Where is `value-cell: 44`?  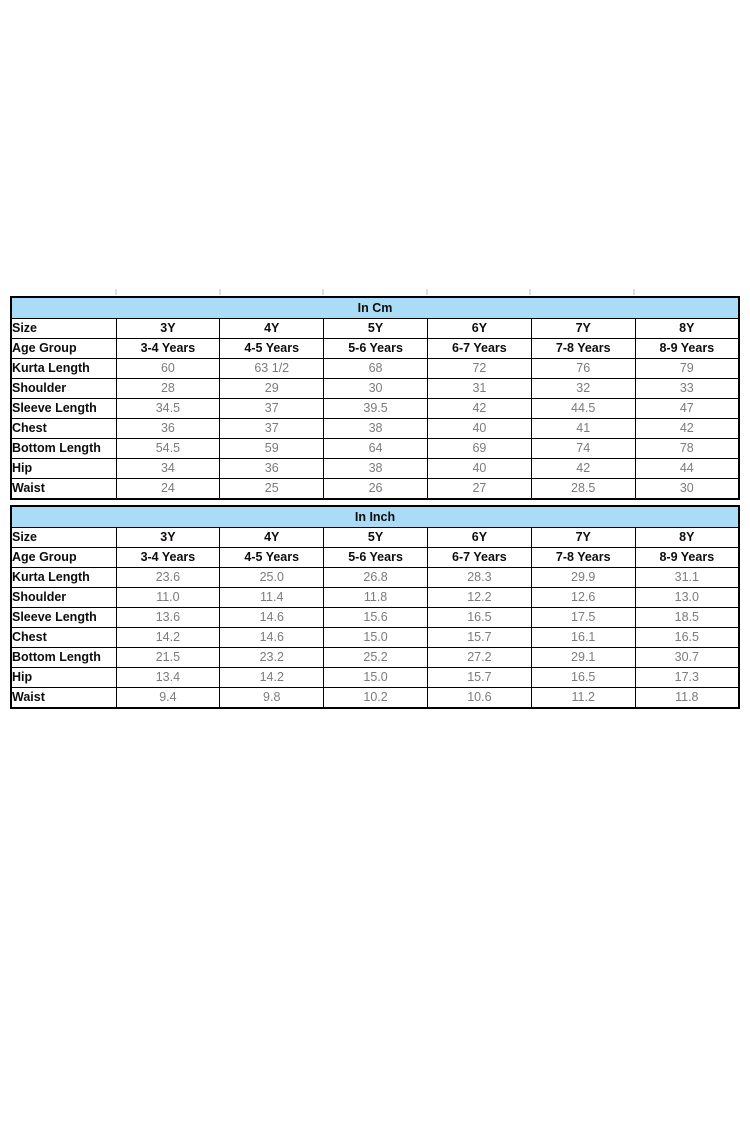 value-cell: 44 is located at coordinates (687, 468).